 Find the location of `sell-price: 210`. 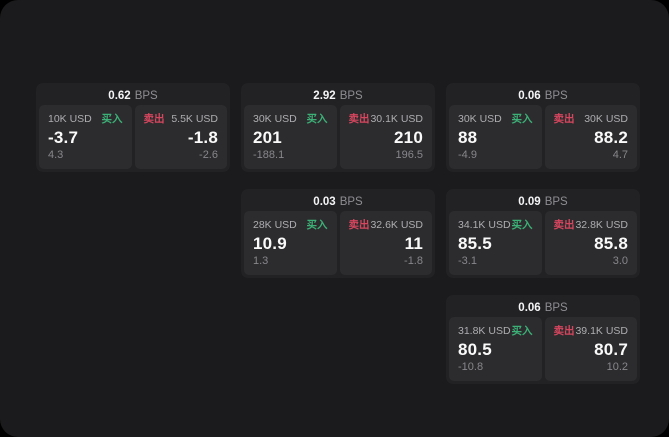

sell-price: 210 is located at coordinates (408, 137).